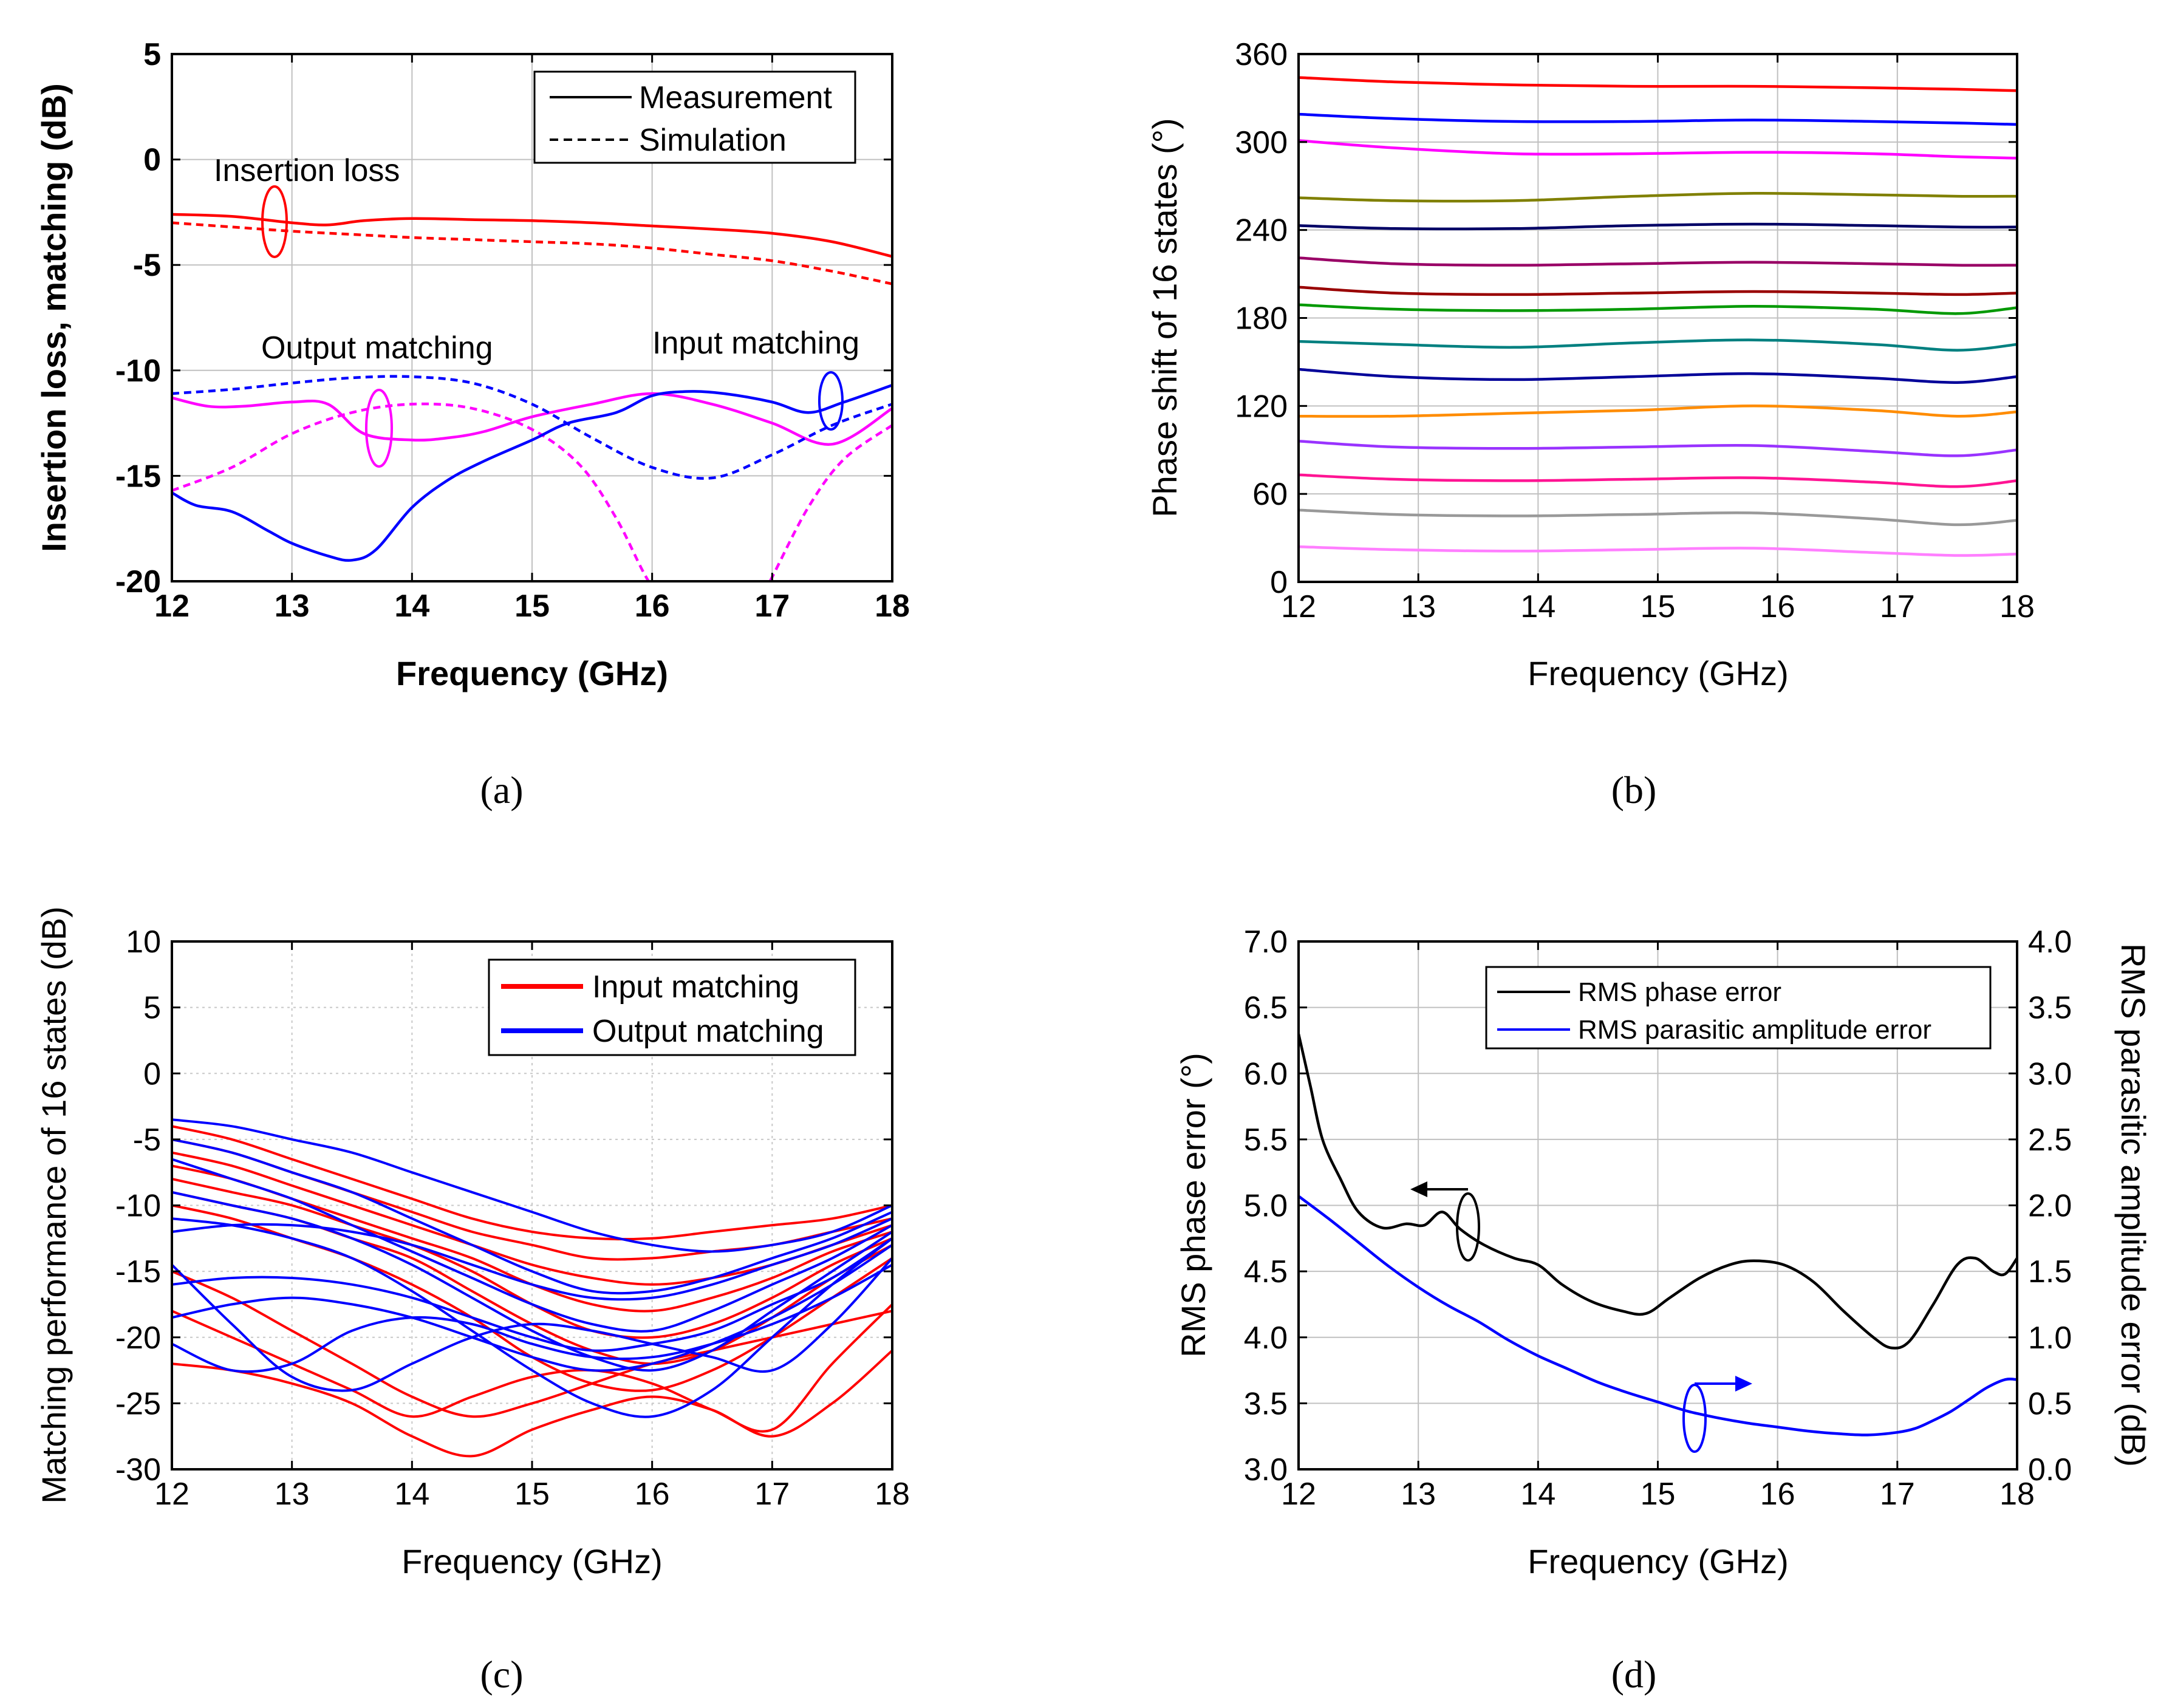 The height and width of the screenshot is (1708, 2158). What do you see at coordinates (379, 428) in the screenshot?
I see `output-matching-ellipse` at bounding box center [379, 428].